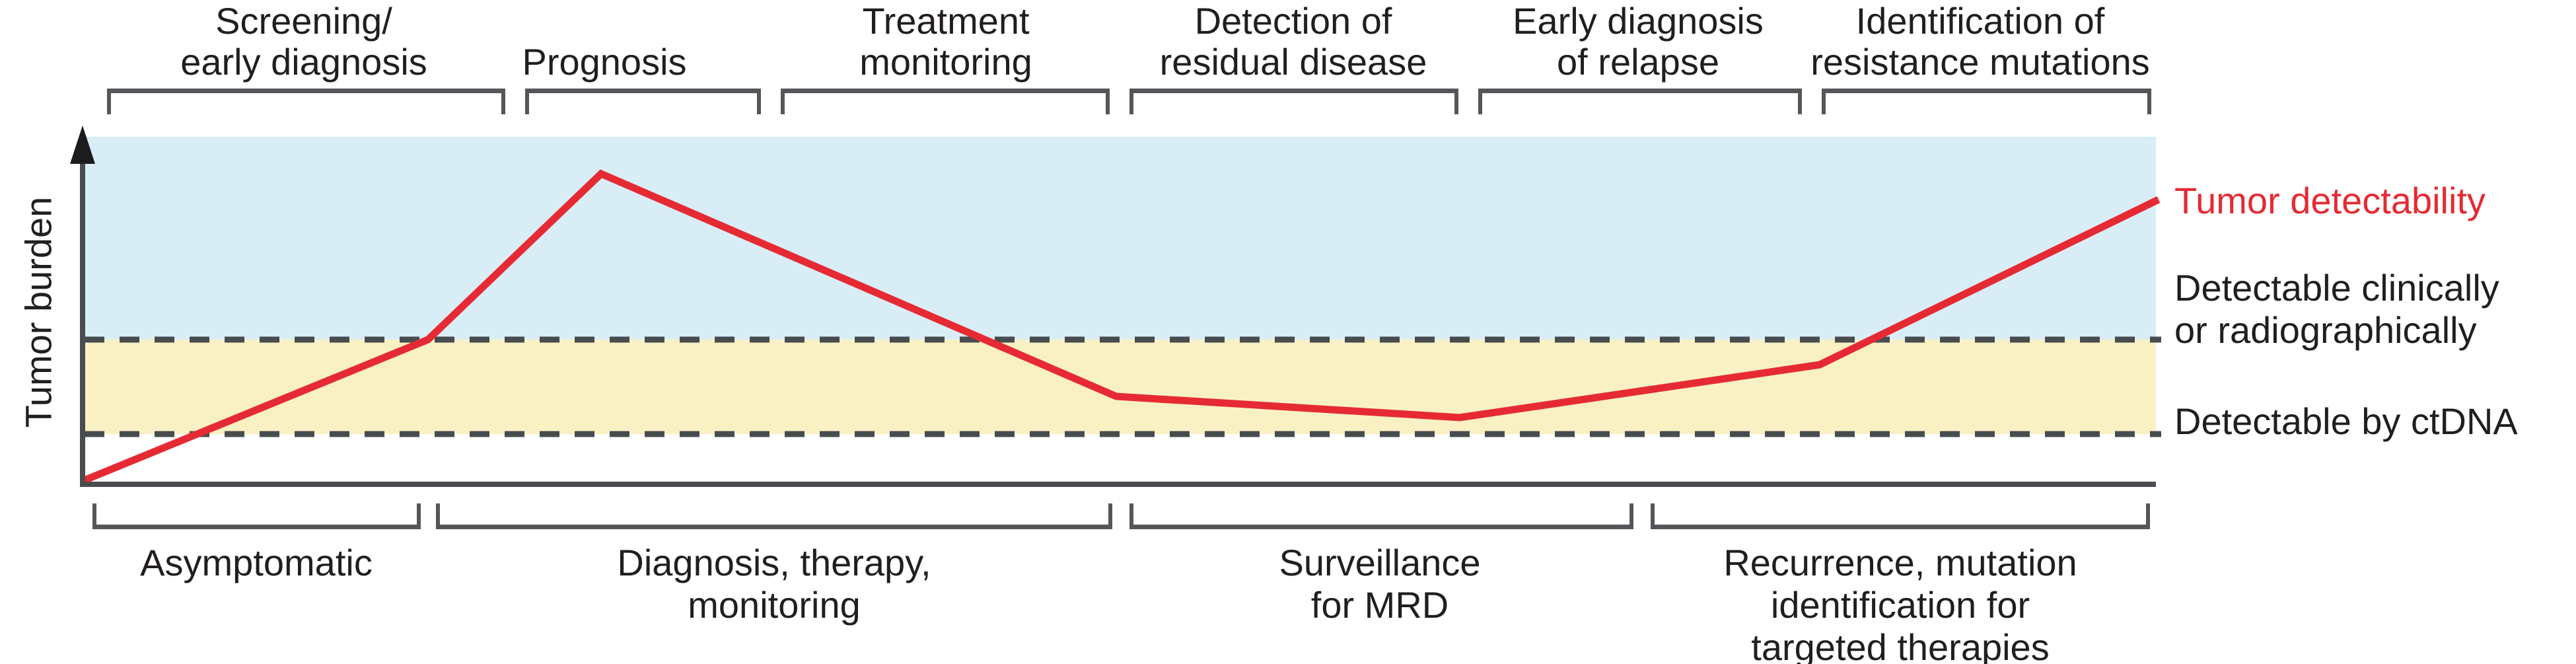  Describe the element at coordinates (1900, 516) in the screenshot. I see `bracket-recurrence` at that location.